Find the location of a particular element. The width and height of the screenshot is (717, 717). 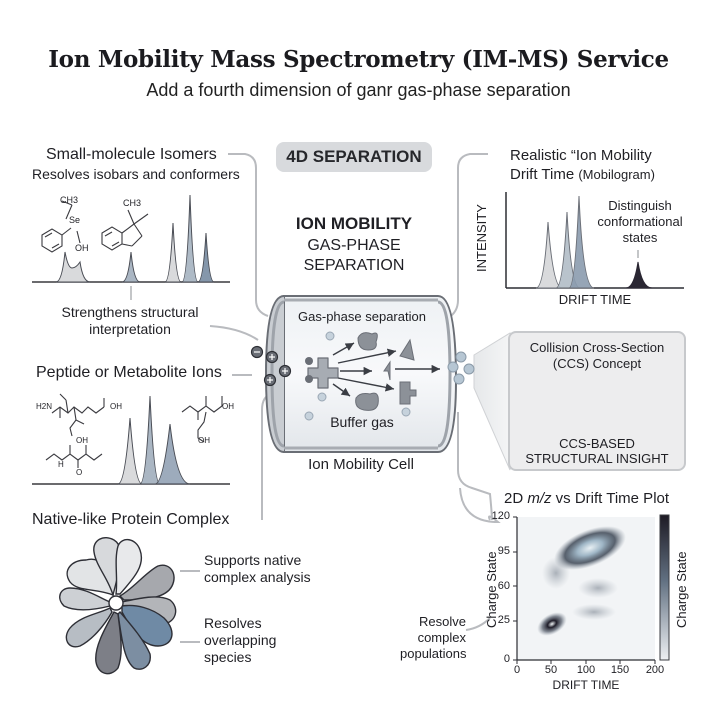

protein-complex is located at coordinates (118, 605).